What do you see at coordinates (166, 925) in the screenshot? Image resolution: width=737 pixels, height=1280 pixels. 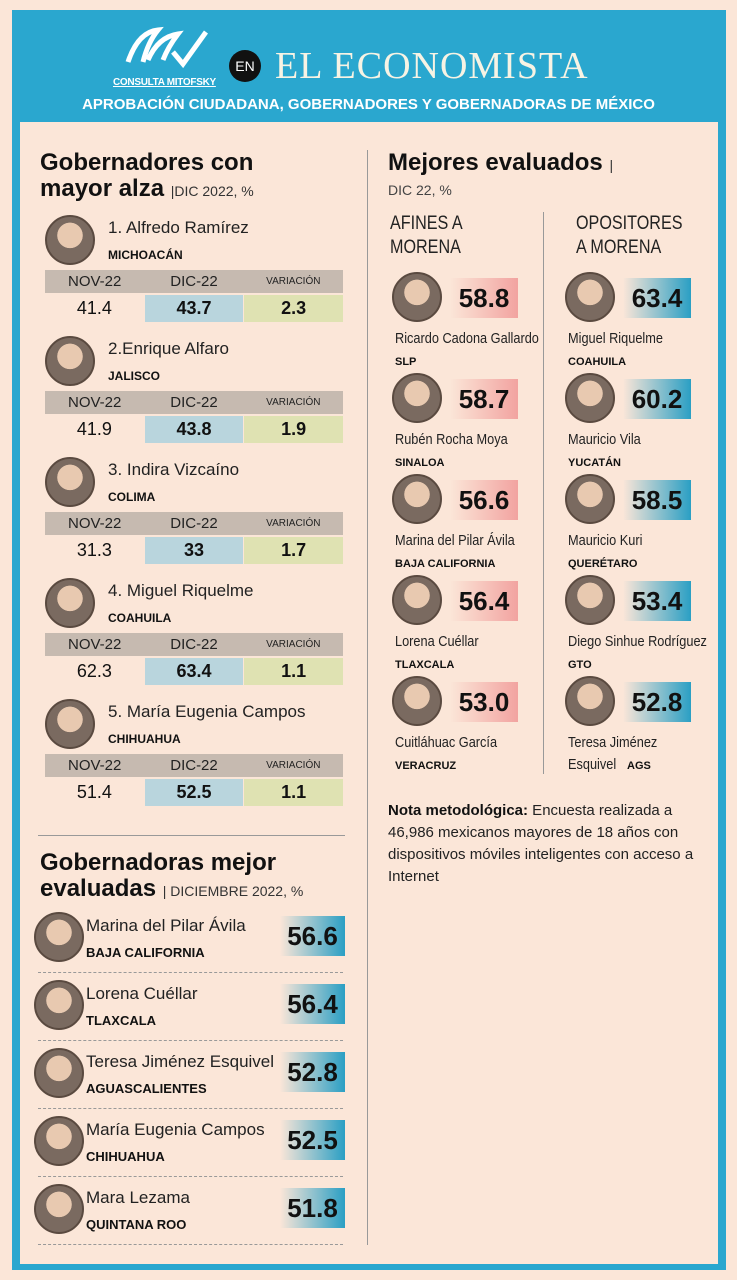 I see `gobernadora-name: Marina del Pilar Ávila` at bounding box center [166, 925].